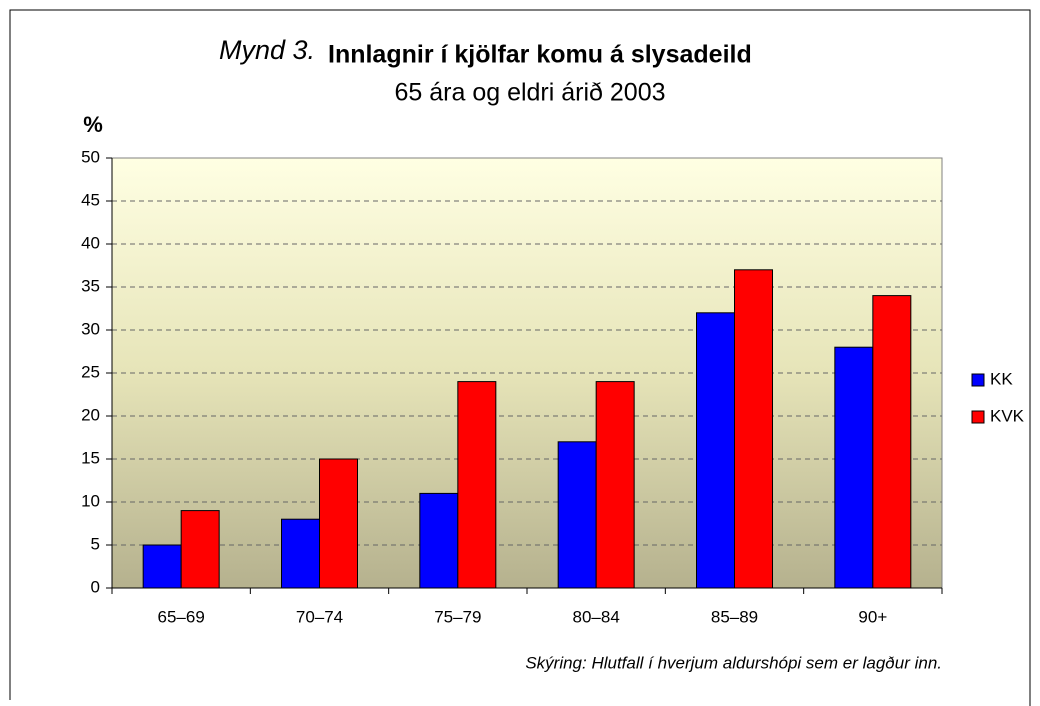 Image resolution: width=1040 pixels, height=706 pixels. Describe the element at coordinates (872, 616) in the screenshot. I see `x-tick-label: 90+` at that location.